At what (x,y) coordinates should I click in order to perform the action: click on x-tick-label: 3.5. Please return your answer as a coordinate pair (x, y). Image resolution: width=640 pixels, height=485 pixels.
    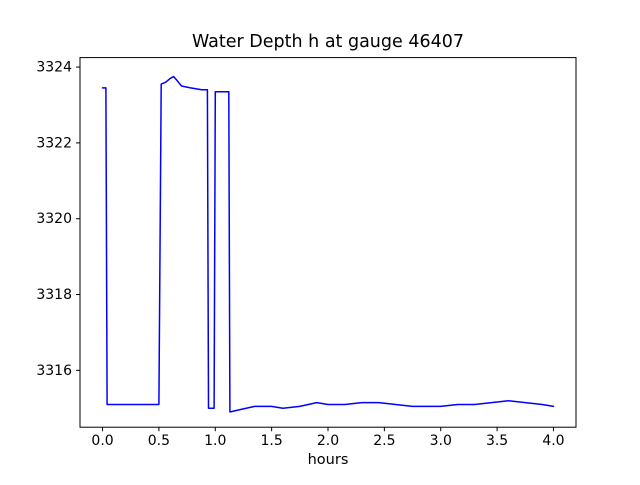
    Looking at the image, I should click on (497, 441).